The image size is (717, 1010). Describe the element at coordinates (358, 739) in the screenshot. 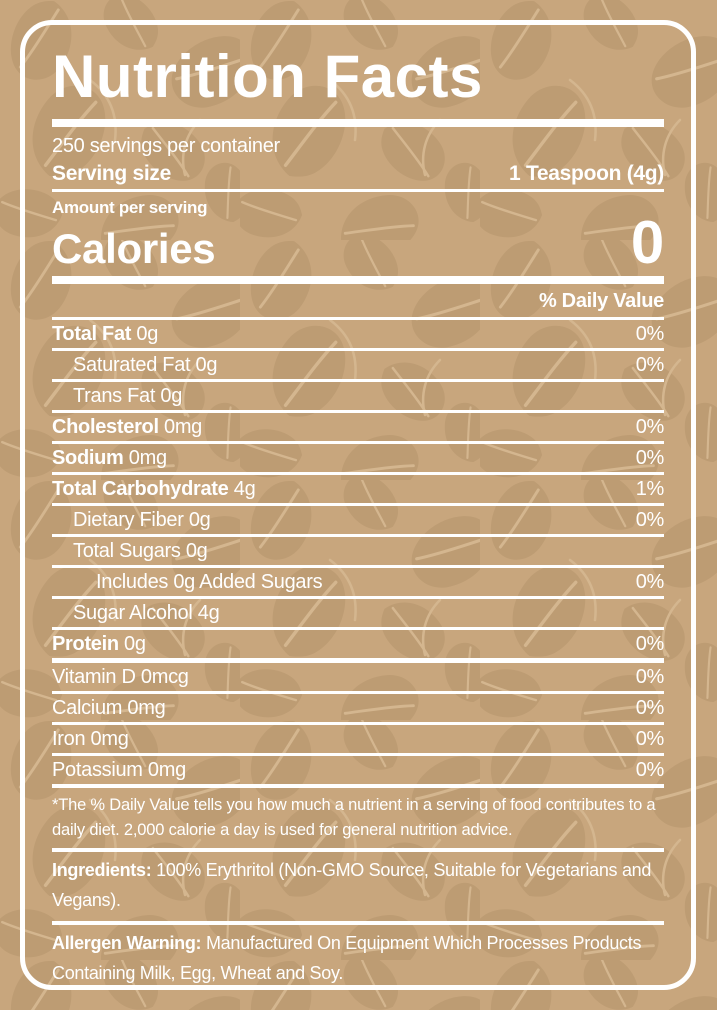

I see `nutrient-row: Iron 0mg 0%` at that location.